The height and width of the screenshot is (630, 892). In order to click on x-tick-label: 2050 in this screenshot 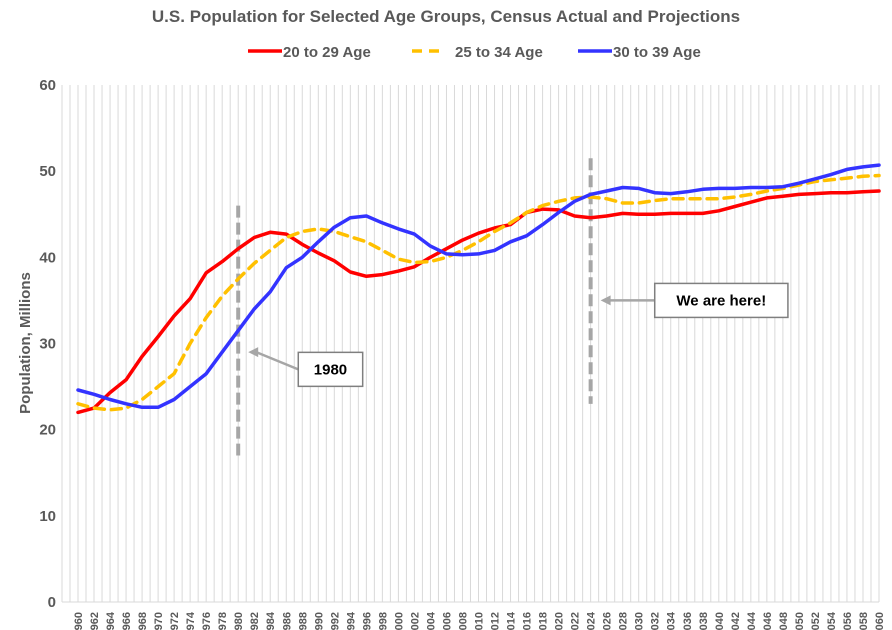, I will do `click(800, 621)`.